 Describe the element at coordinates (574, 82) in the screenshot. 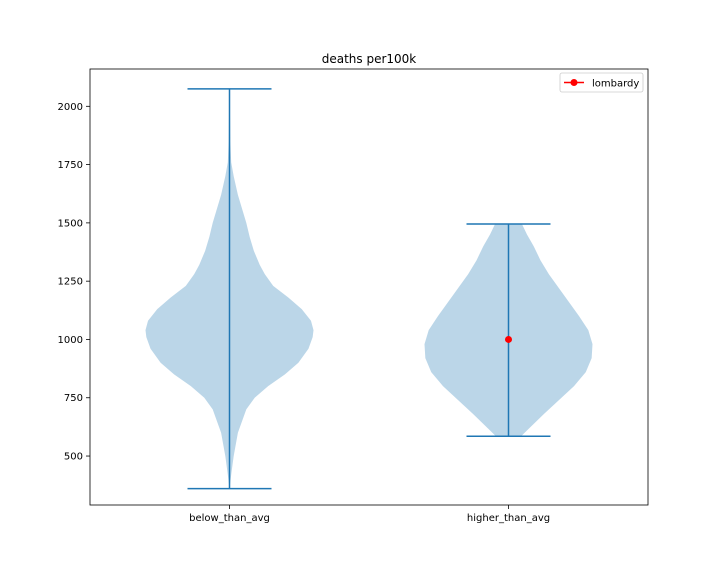

I see `legend-marker-lombardy` at that location.